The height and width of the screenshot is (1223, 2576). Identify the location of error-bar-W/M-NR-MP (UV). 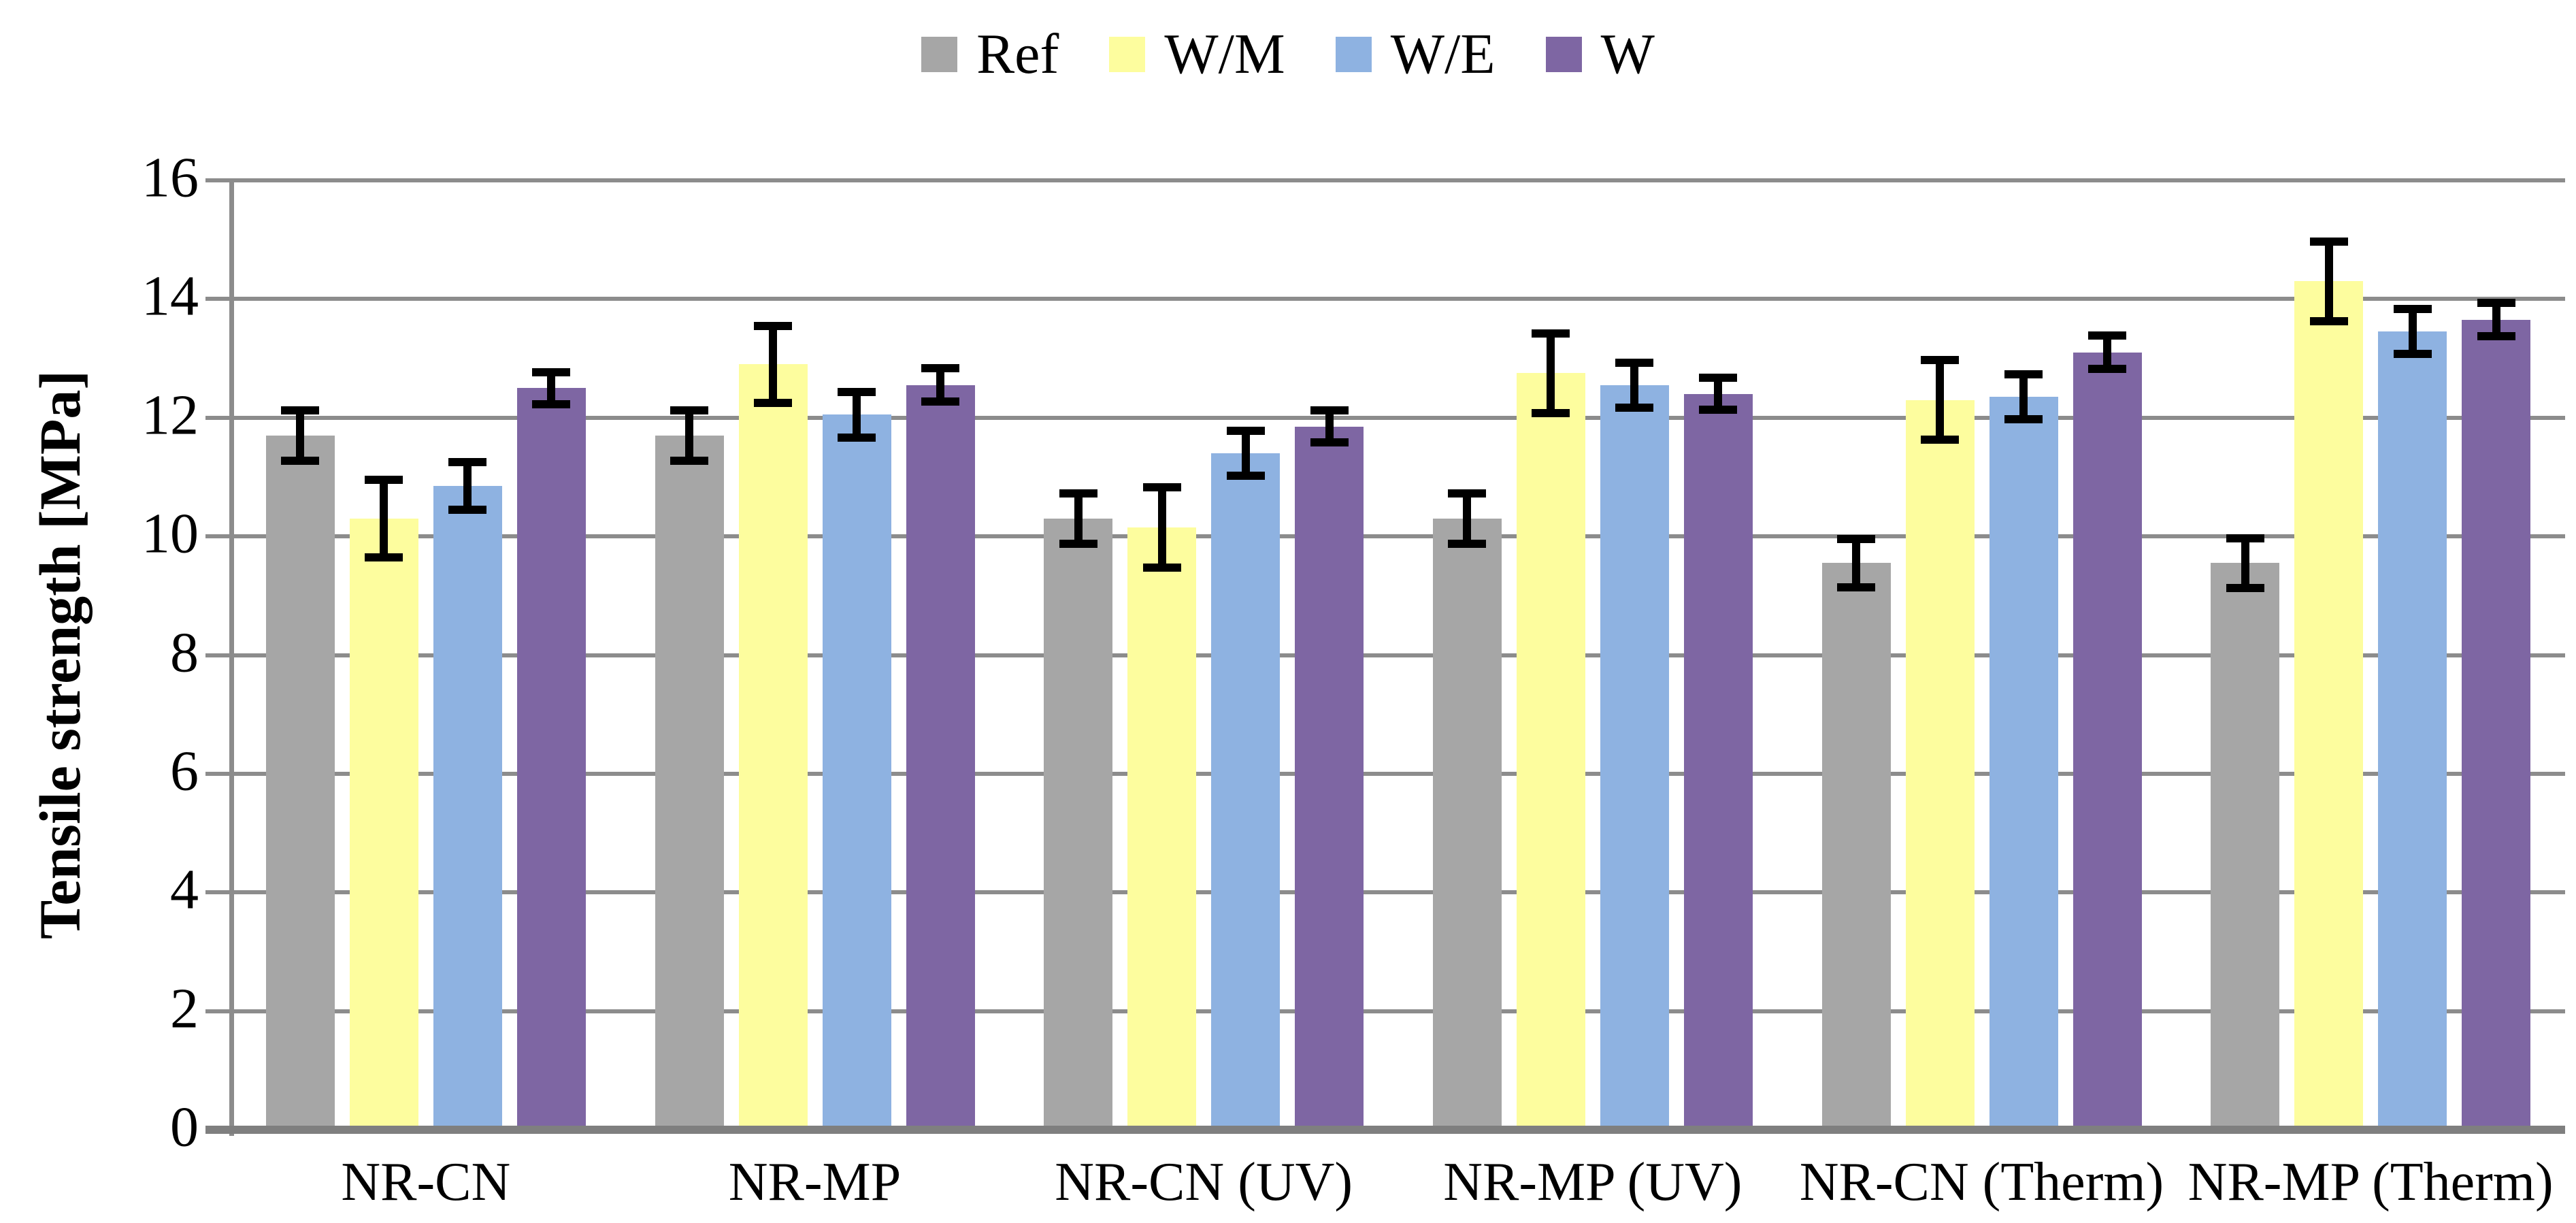
(1551, 373).